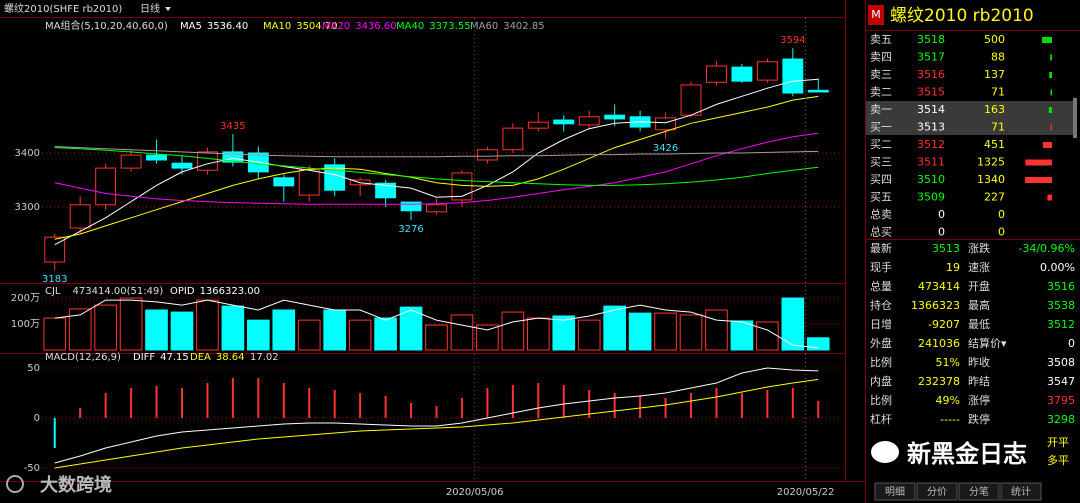 The image size is (1080, 503). I want to click on badge: M, so click(876, 14).